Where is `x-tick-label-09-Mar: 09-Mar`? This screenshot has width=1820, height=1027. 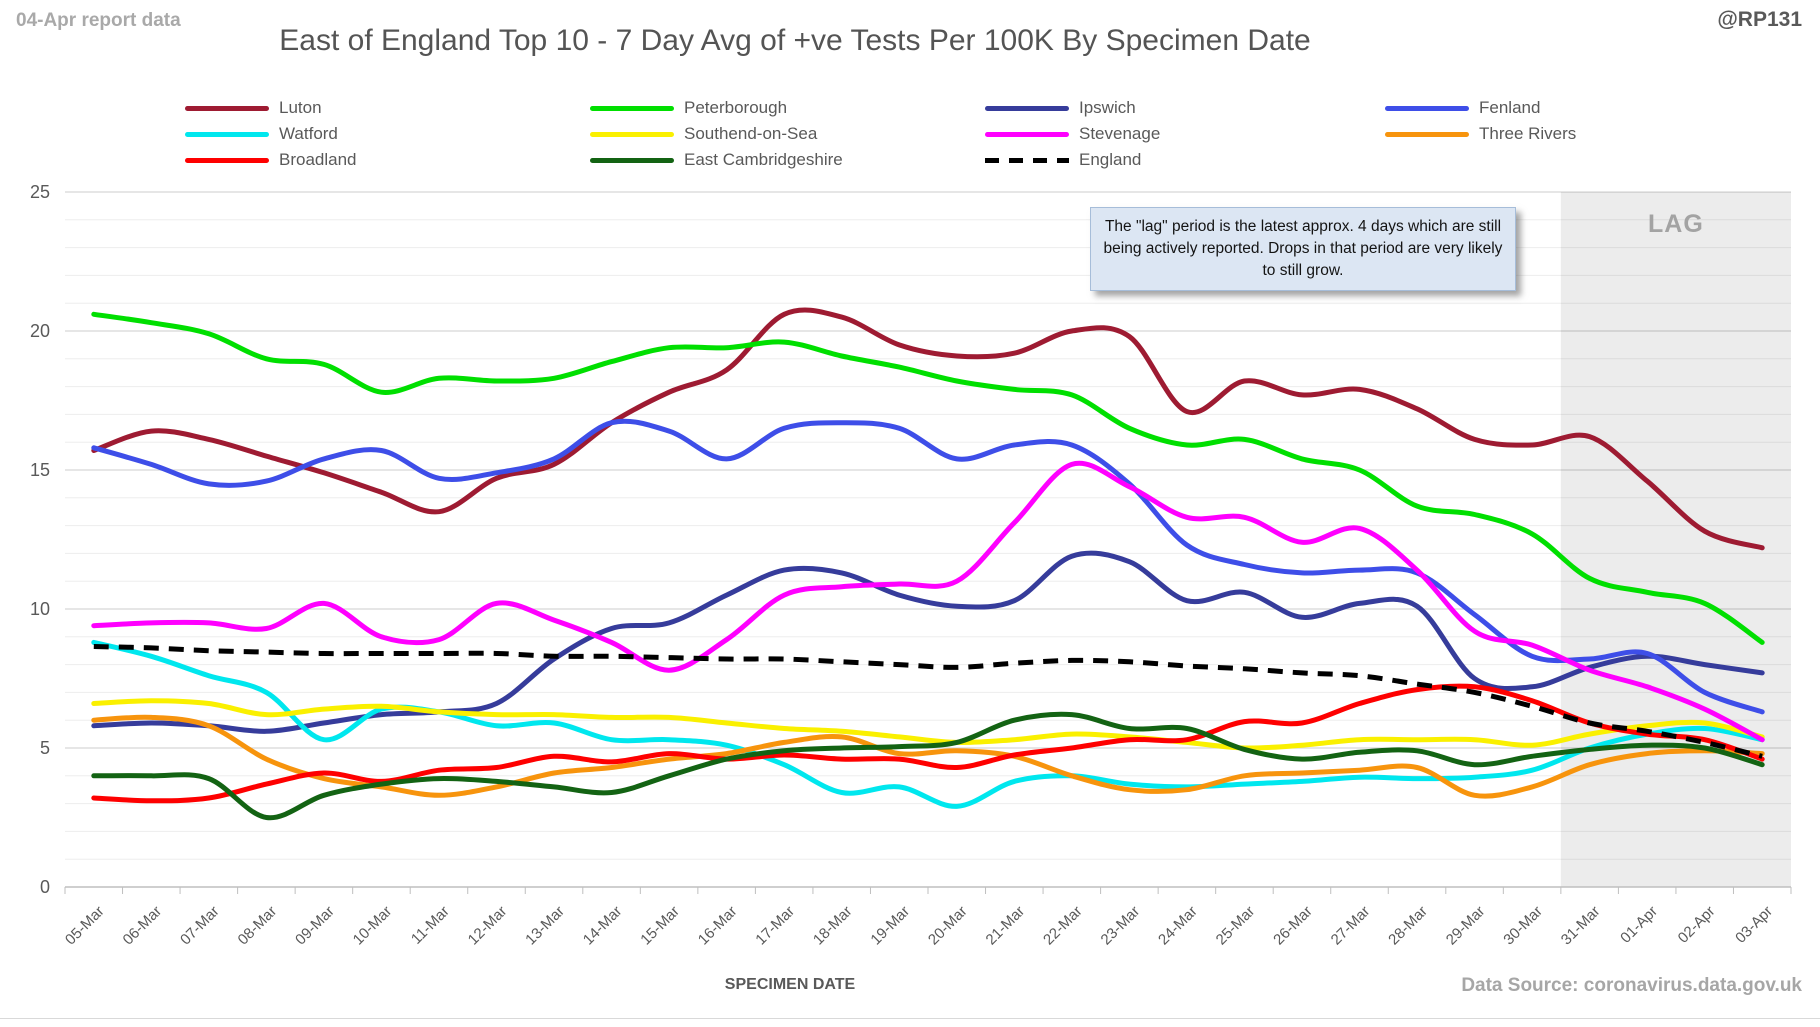
x-tick-label-09-Mar: 09-Mar is located at coordinates (315, 926).